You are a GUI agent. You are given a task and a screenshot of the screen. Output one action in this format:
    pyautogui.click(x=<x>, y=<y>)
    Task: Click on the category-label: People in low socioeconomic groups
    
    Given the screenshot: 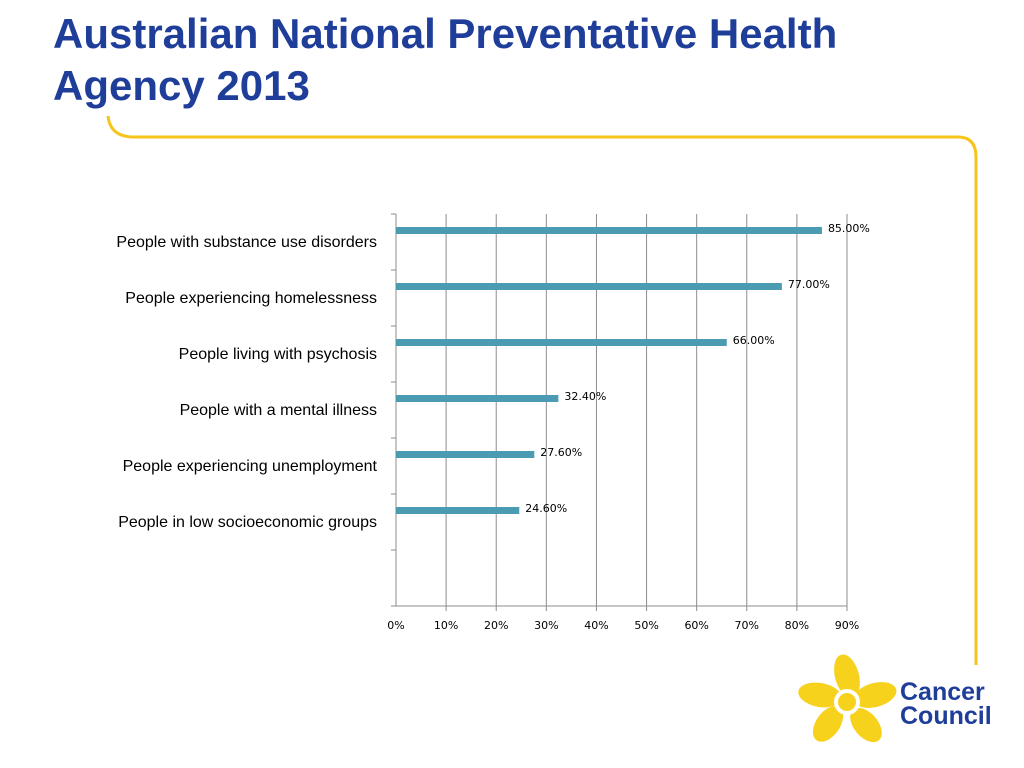 What is the action you would take?
    pyautogui.click(x=247, y=522)
    